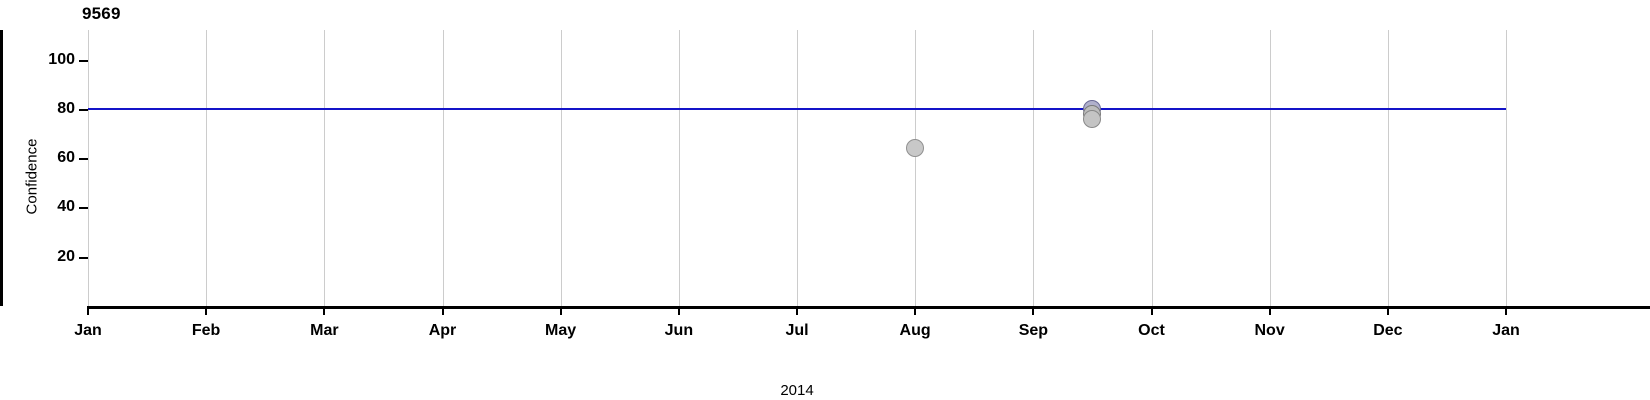 This screenshot has width=1650, height=400. What do you see at coordinates (88, 330) in the screenshot?
I see `x-tick-label-jan-0: Jan` at bounding box center [88, 330].